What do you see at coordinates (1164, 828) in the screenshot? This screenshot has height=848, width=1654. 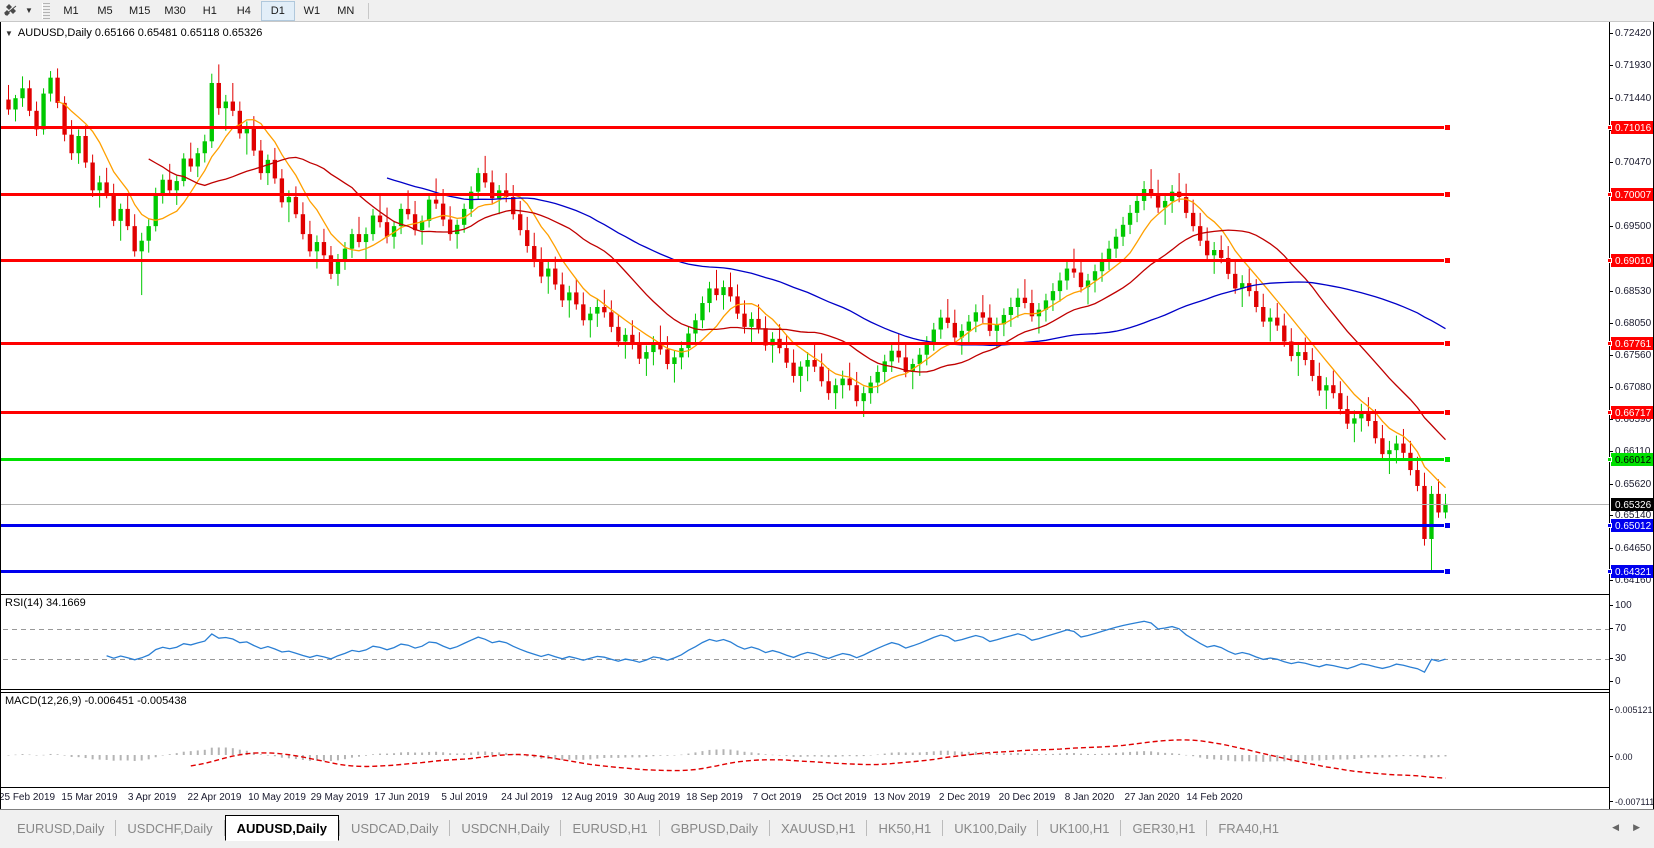 I see `tab-ger30-h1: GER30,H1` at bounding box center [1164, 828].